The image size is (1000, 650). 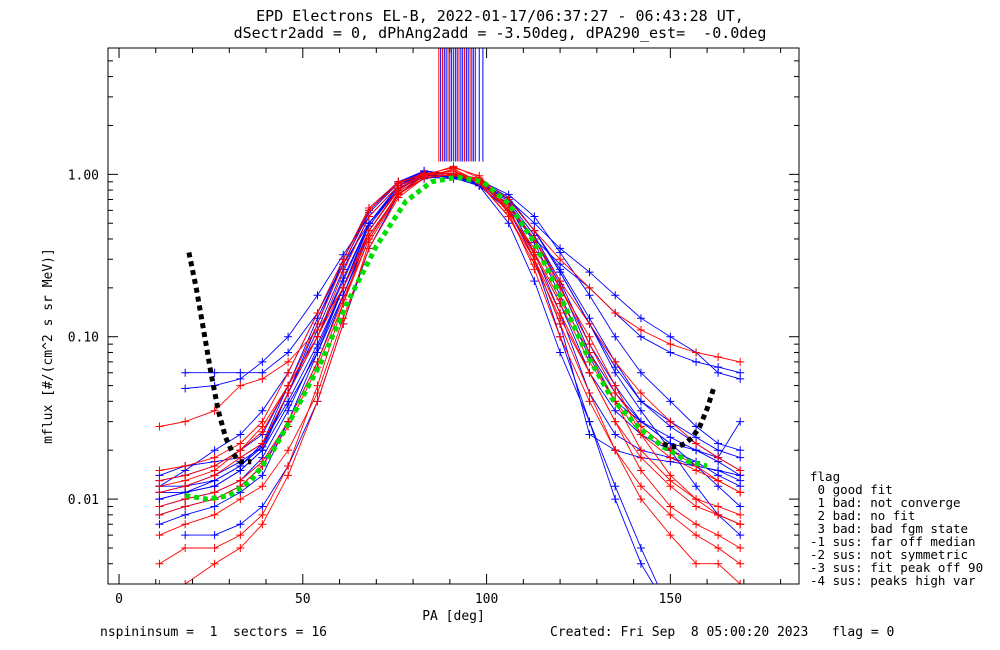 I want to click on y-tick-label: 1.00, so click(x=83, y=175).